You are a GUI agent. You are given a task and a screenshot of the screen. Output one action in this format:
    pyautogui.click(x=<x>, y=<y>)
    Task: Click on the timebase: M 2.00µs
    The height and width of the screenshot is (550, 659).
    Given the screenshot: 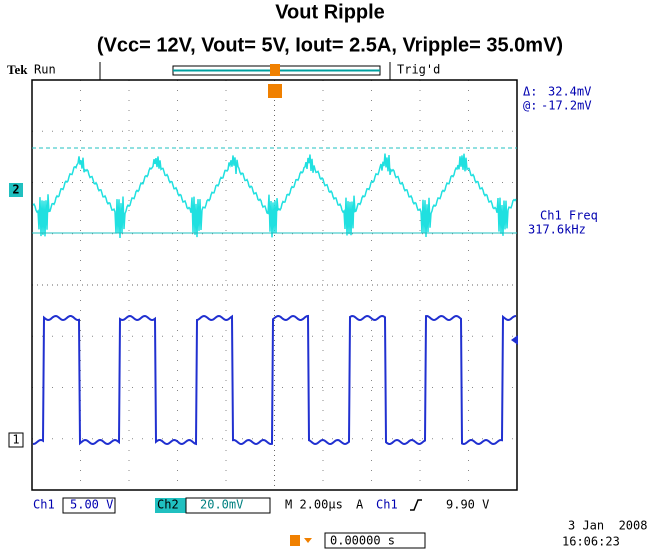 What is the action you would take?
    pyautogui.click(x=314, y=505)
    